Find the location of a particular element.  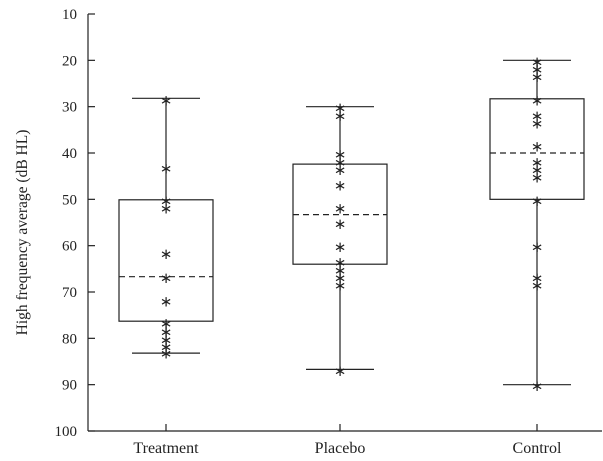

y-tick-label: 30 is located at coordinates (69, 108).